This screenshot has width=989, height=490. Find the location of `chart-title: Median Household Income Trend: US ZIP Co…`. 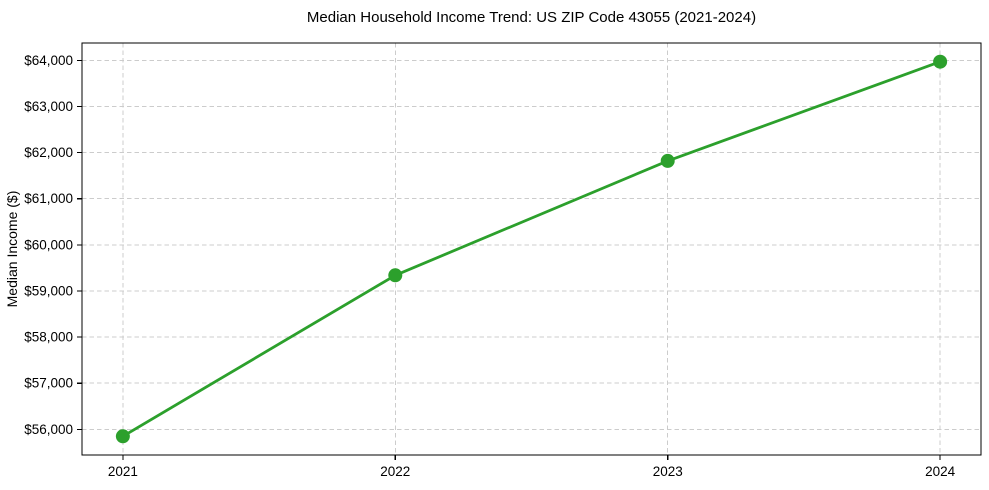

chart-title: Median Household Income Trend: US ZIP Co… is located at coordinates (531, 17).